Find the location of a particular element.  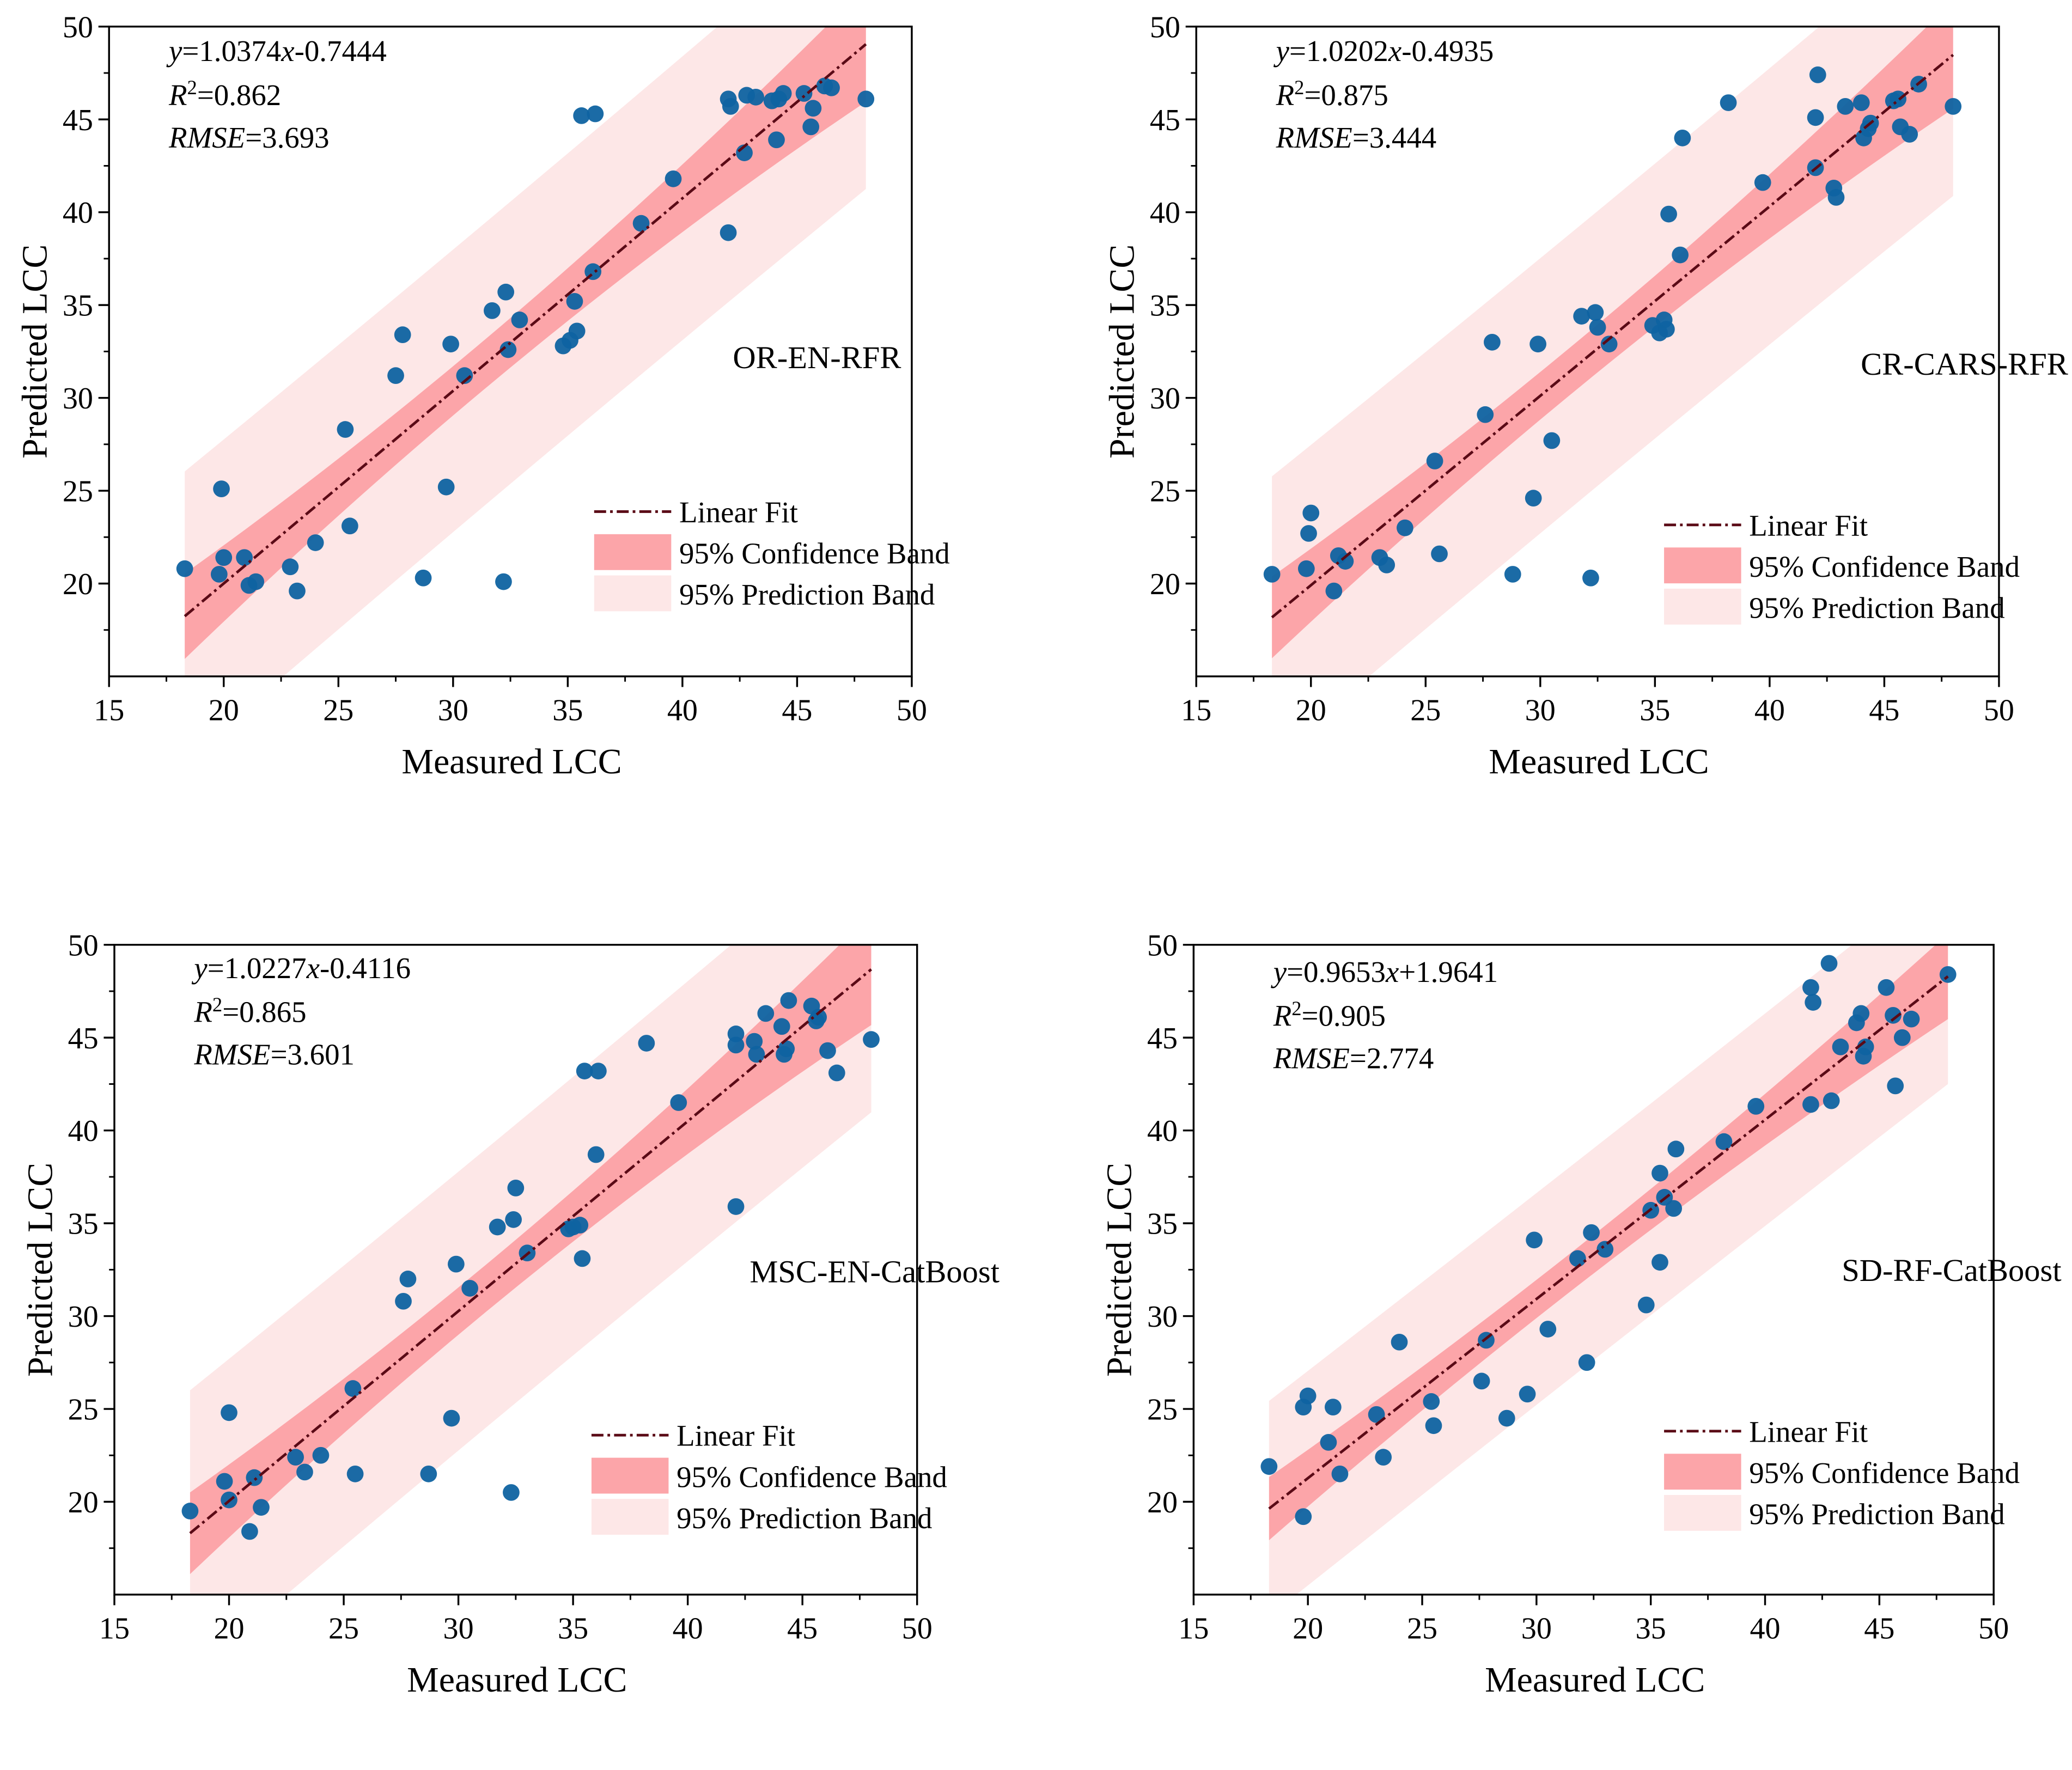

y-tick-label: 20 is located at coordinates (1165, 584).